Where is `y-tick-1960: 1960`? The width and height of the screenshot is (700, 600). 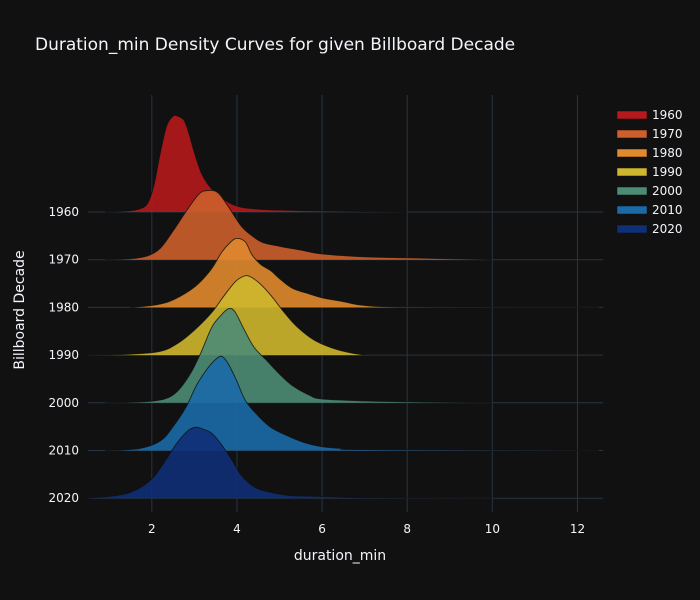
y-tick-1960: 1960 is located at coordinates (63, 212).